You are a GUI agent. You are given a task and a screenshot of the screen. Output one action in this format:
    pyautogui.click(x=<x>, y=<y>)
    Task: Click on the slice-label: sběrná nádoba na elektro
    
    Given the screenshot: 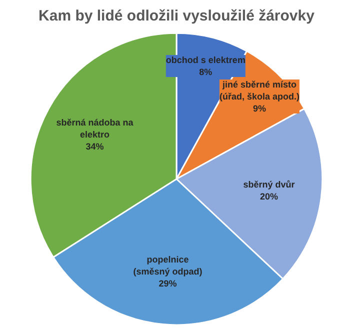 What is the action you would take?
    pyautogui.click(x=95, y=128)
    